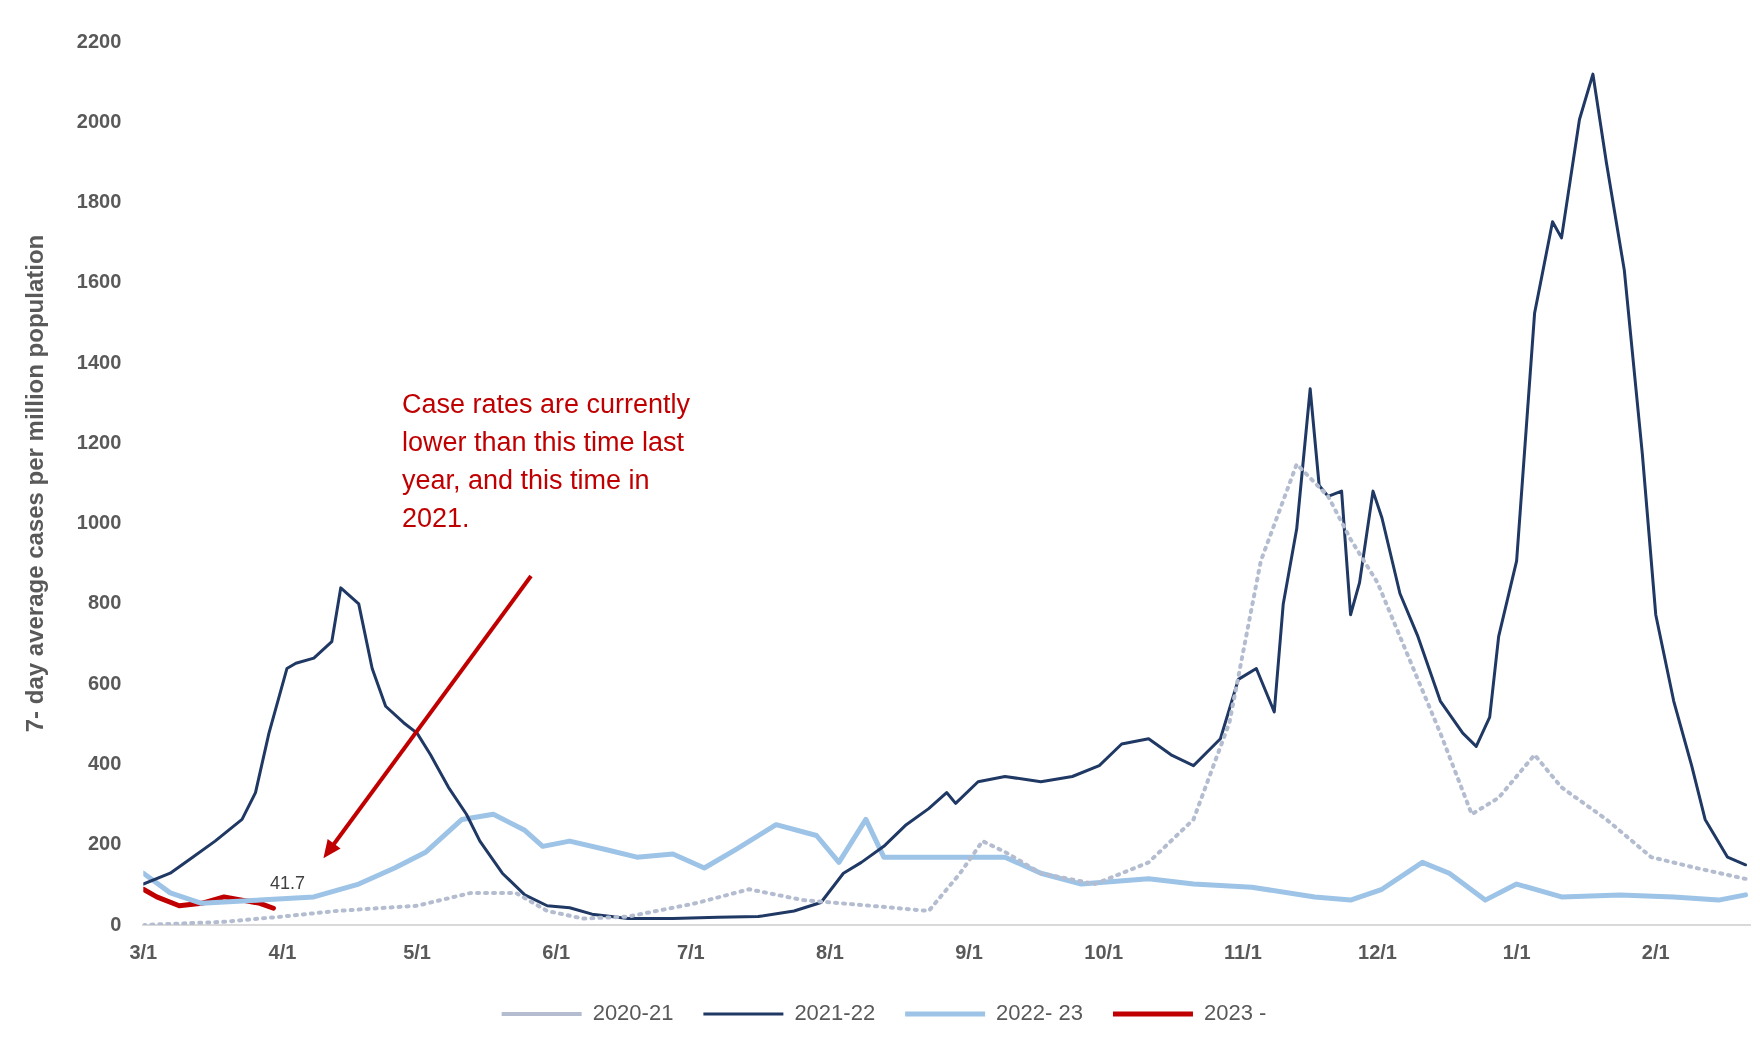 The width and height of the screenshot is (1760, 1053). I want to click on x-tick-label: 12/1, so click(1377, 951).